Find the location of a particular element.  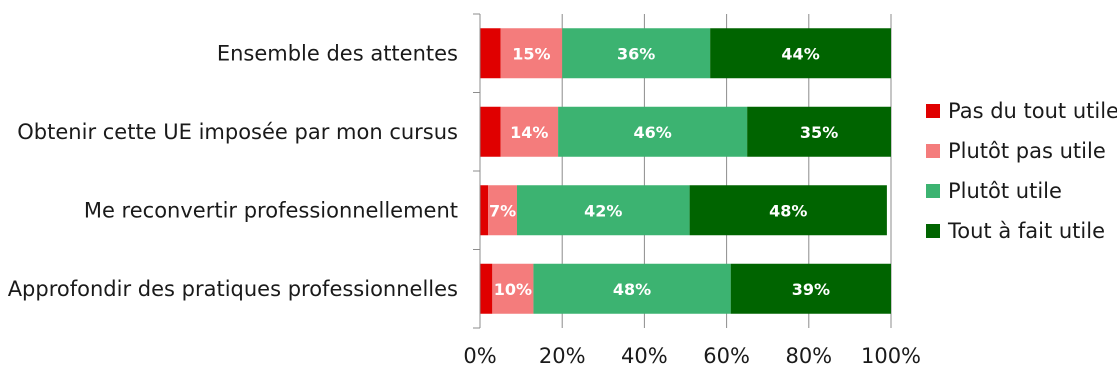

x-tick-label: 60% is located at coordinates (726, 356).